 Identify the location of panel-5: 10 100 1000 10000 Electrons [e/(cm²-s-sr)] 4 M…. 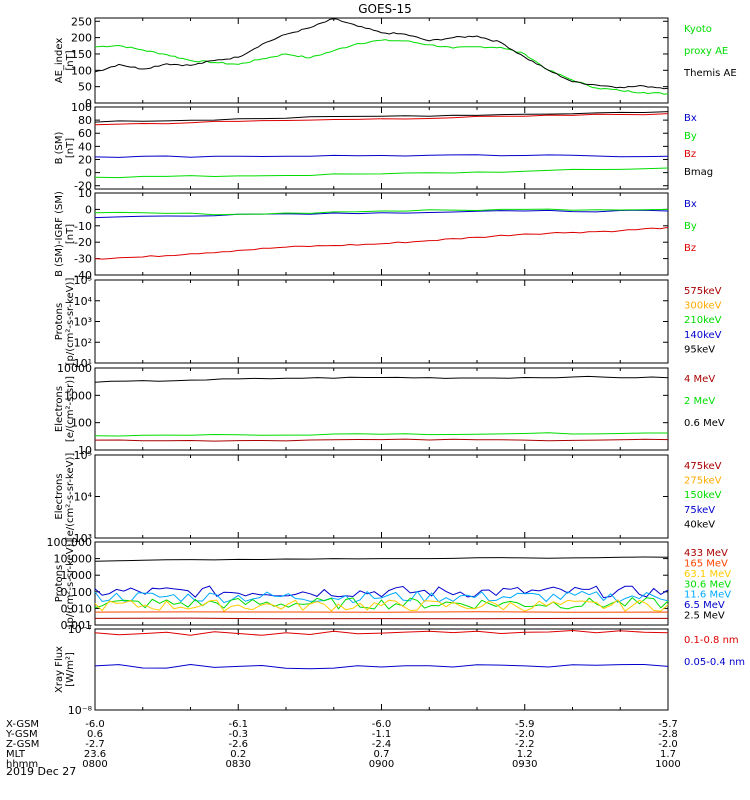
(389, 409).